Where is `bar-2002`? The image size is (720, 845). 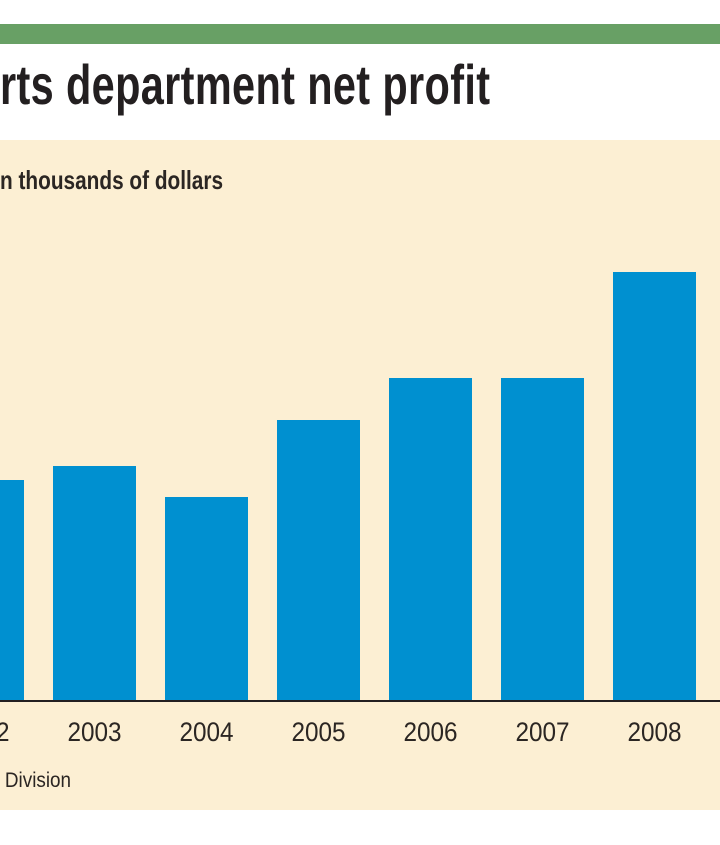
bar-2002 is located at coordinates (12, 590).